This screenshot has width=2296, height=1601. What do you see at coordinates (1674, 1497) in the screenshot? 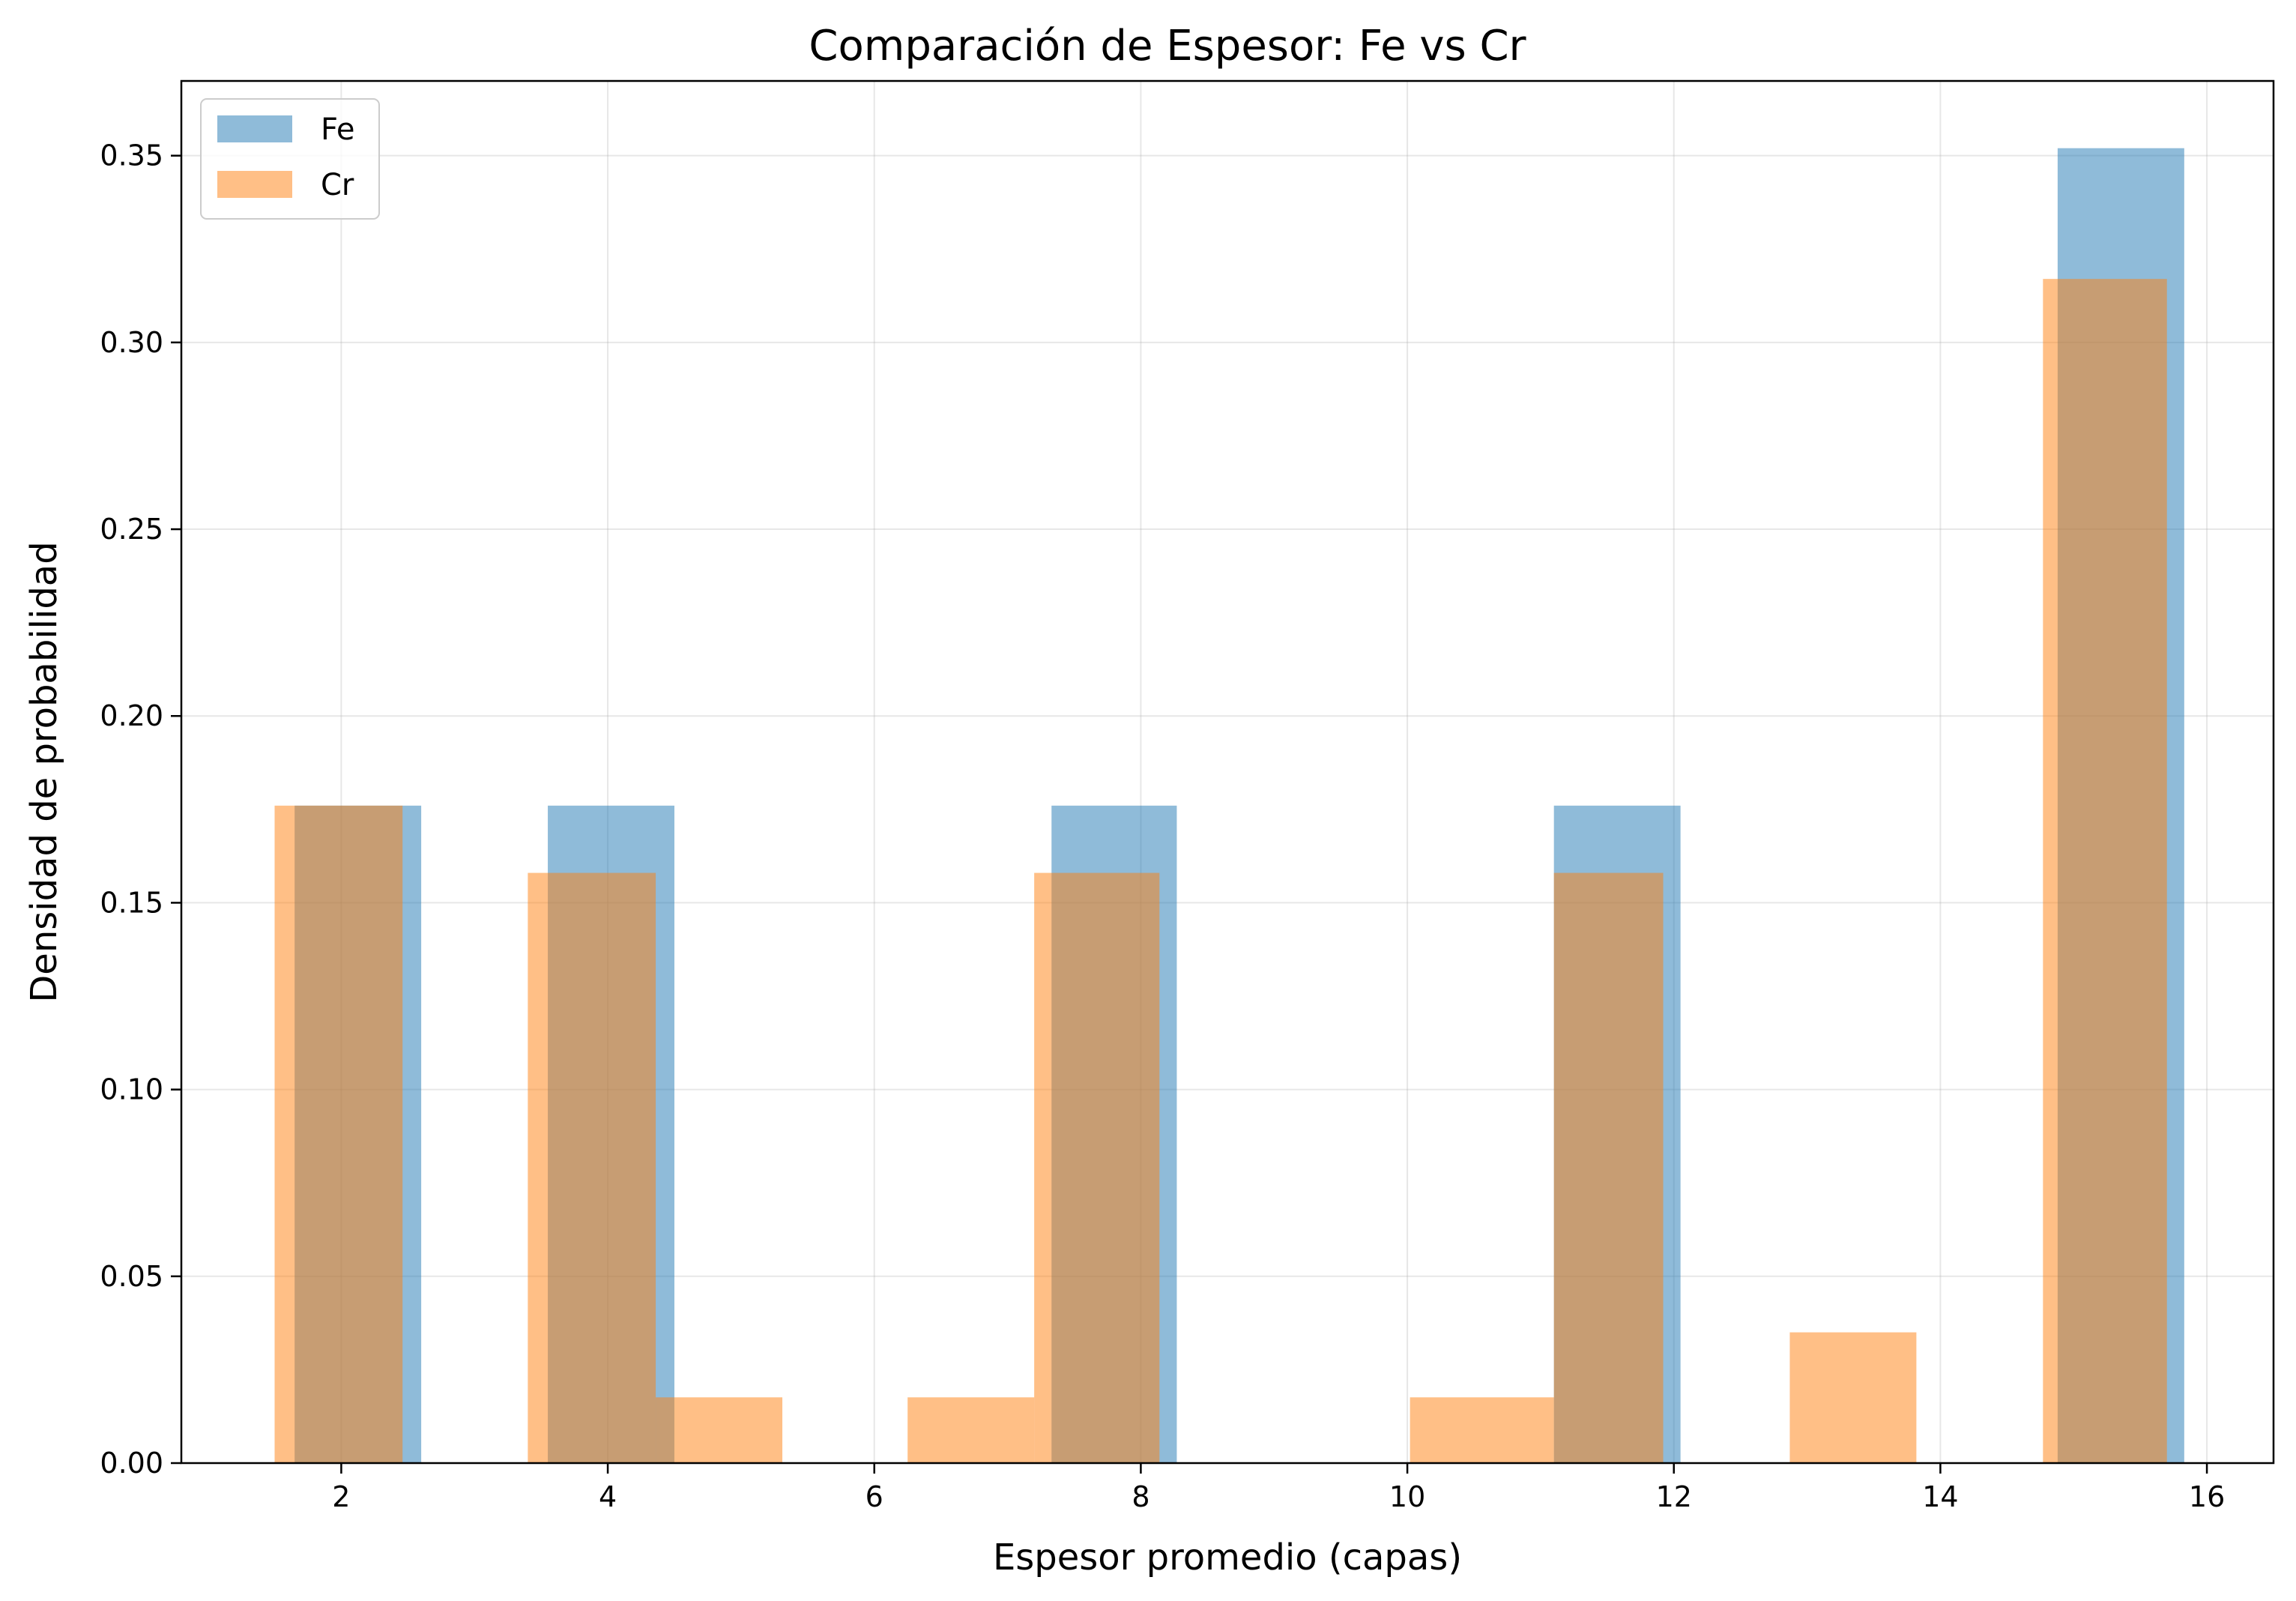
I see `x-tick-label: 12` at bounding box center [1674, 1497].